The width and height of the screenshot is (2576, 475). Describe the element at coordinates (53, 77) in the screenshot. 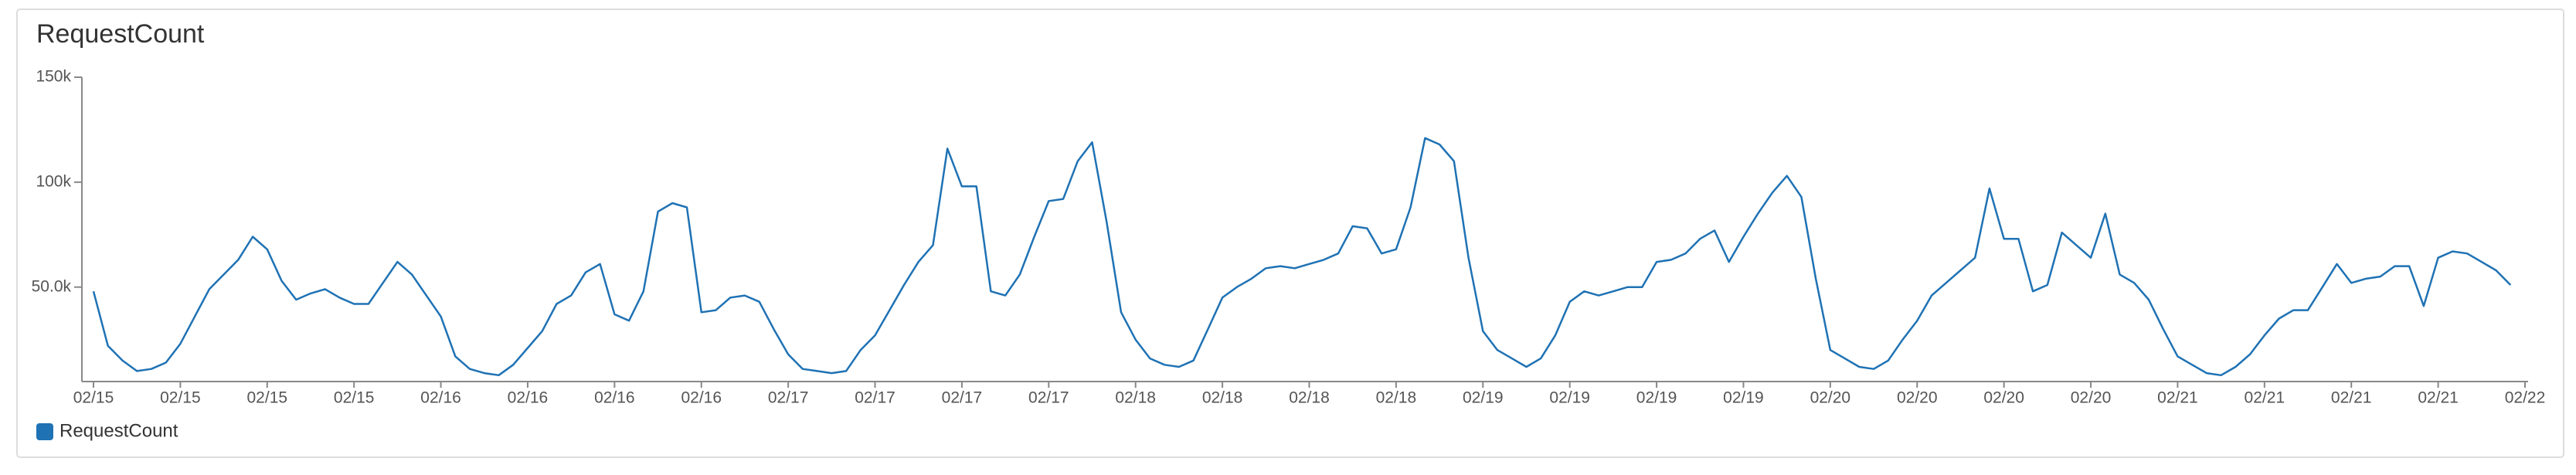

I see `y-tick-label: 150k` at that location.